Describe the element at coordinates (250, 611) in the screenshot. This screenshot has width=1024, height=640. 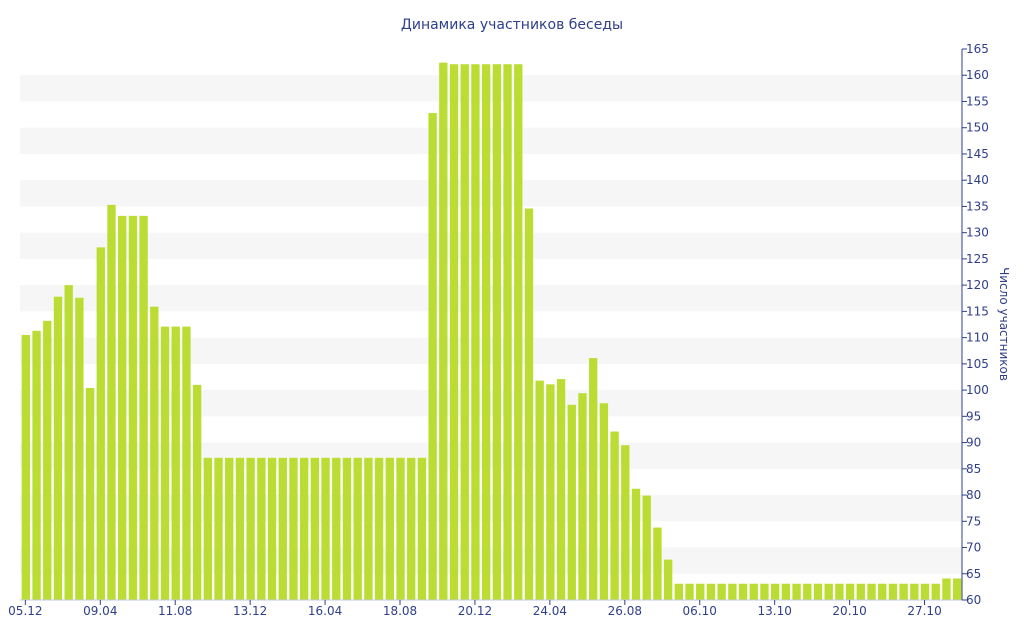
I see `x-tick-label: 13.12` at that location.